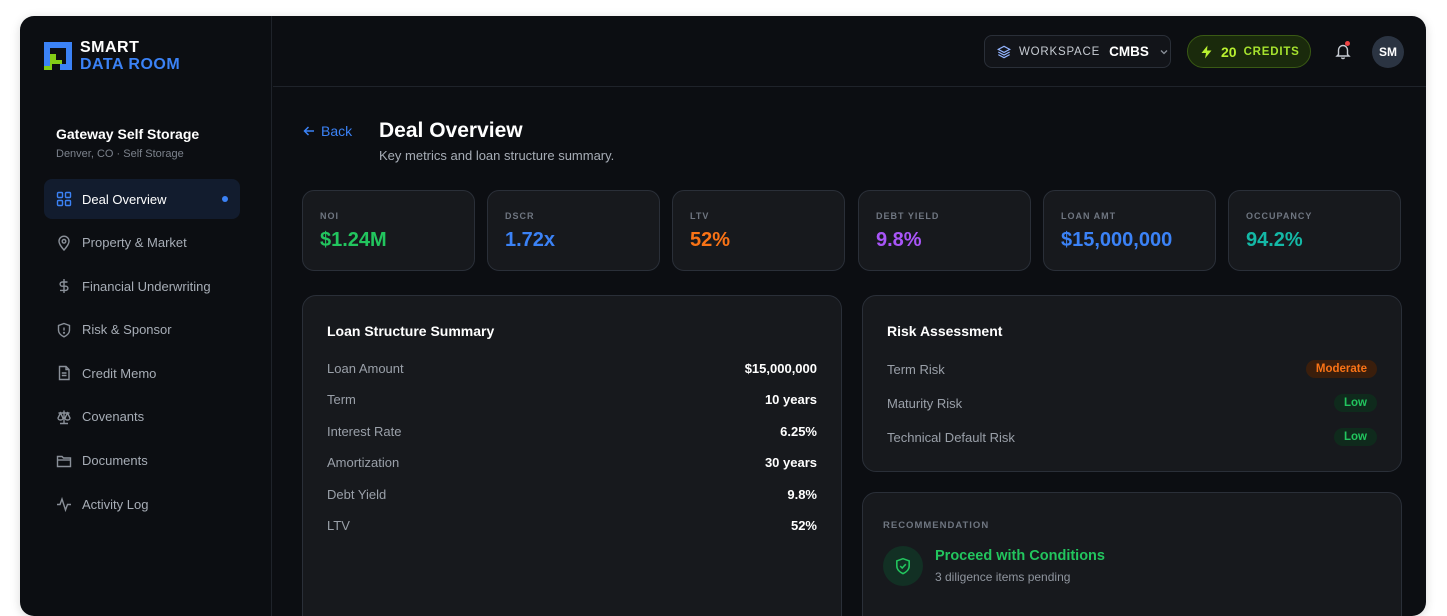 This screenshot has width=1447, height=616. What do you see at coordinates (945, 331) in the screenshot?
I see `card-title: Risk Assessment` at bounding box center [945, 331].